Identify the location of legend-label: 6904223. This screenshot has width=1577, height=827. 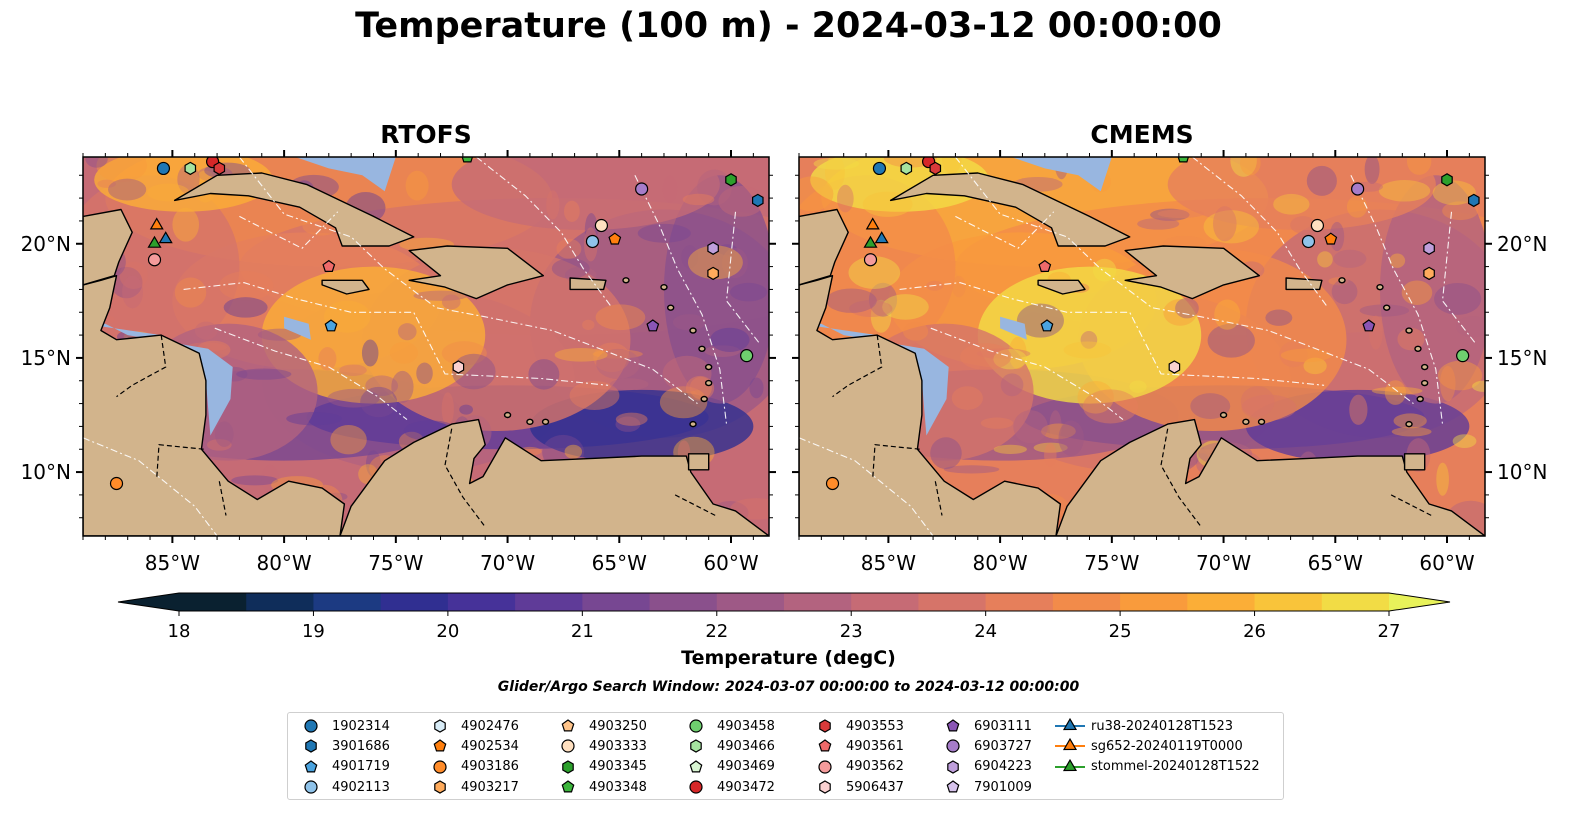
(1003, 767).